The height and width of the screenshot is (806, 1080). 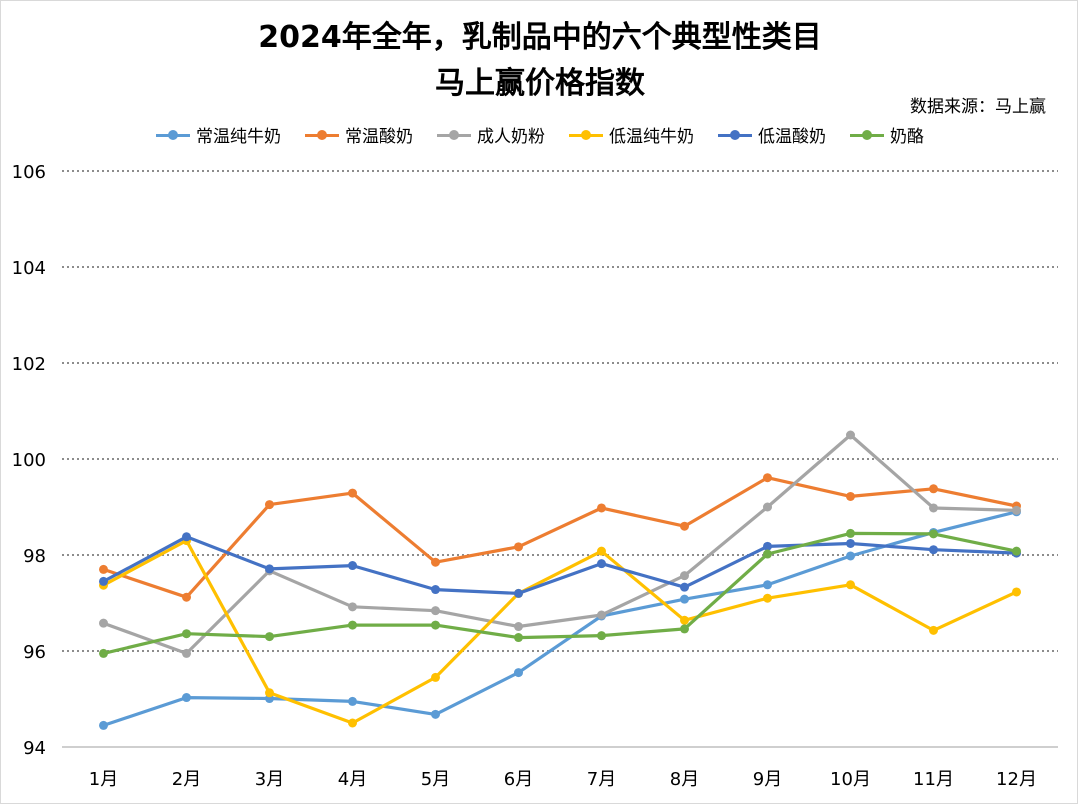 What do you see at coordinates (767, 779) in the screenshot?
I see `x-tick-label: 9月` at bounding box center [767, 779].